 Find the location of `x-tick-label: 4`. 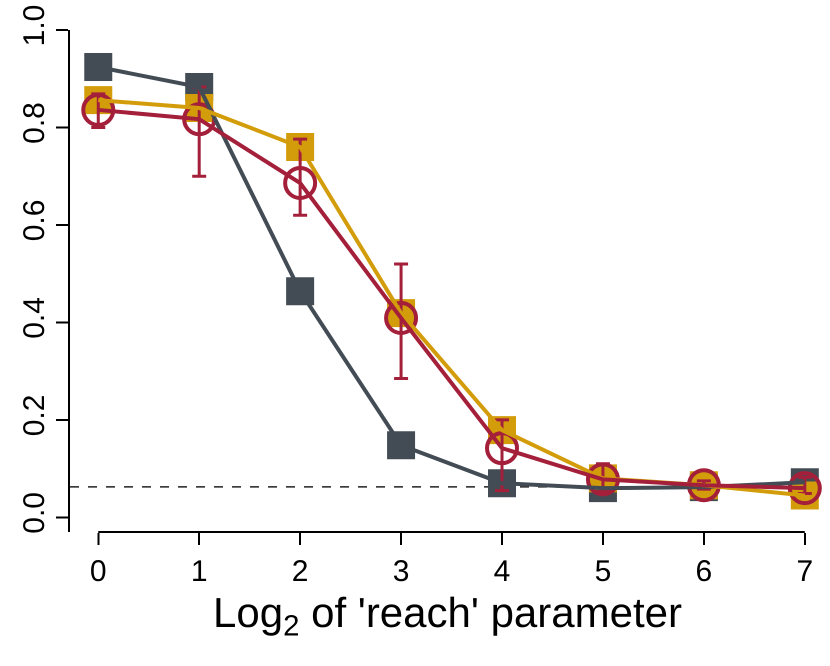

x-tick-label: 4 is located at coordinates (502, 571).